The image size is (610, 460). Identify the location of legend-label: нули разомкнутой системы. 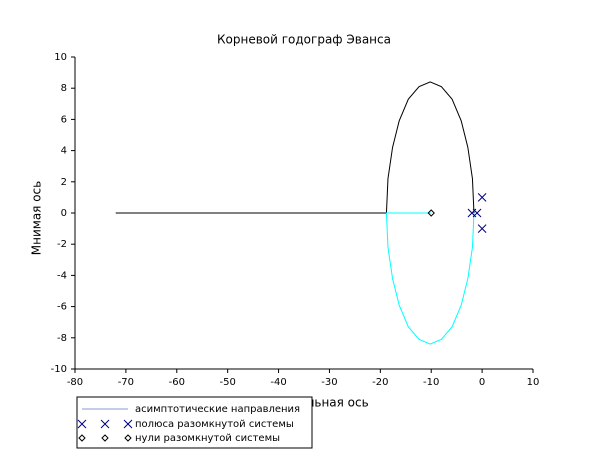
(207, 438).